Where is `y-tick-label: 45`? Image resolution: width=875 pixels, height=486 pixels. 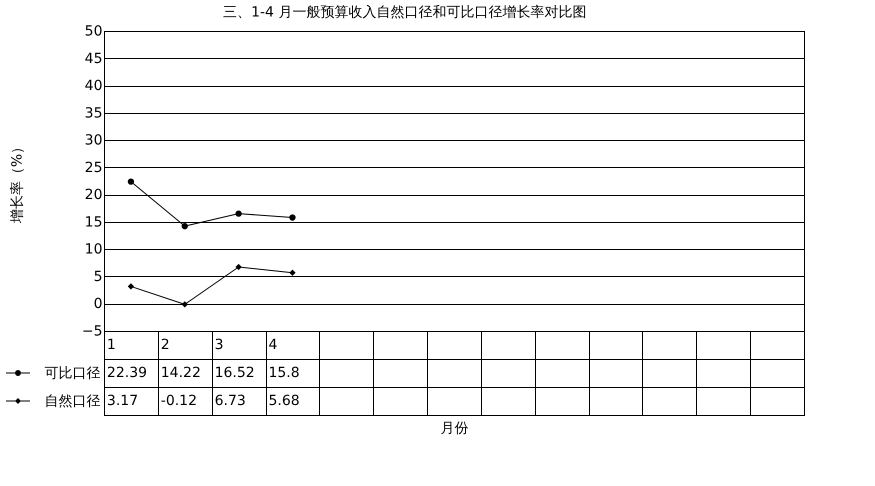
y-tick-label: 45 is located at coordinates (93, 58).